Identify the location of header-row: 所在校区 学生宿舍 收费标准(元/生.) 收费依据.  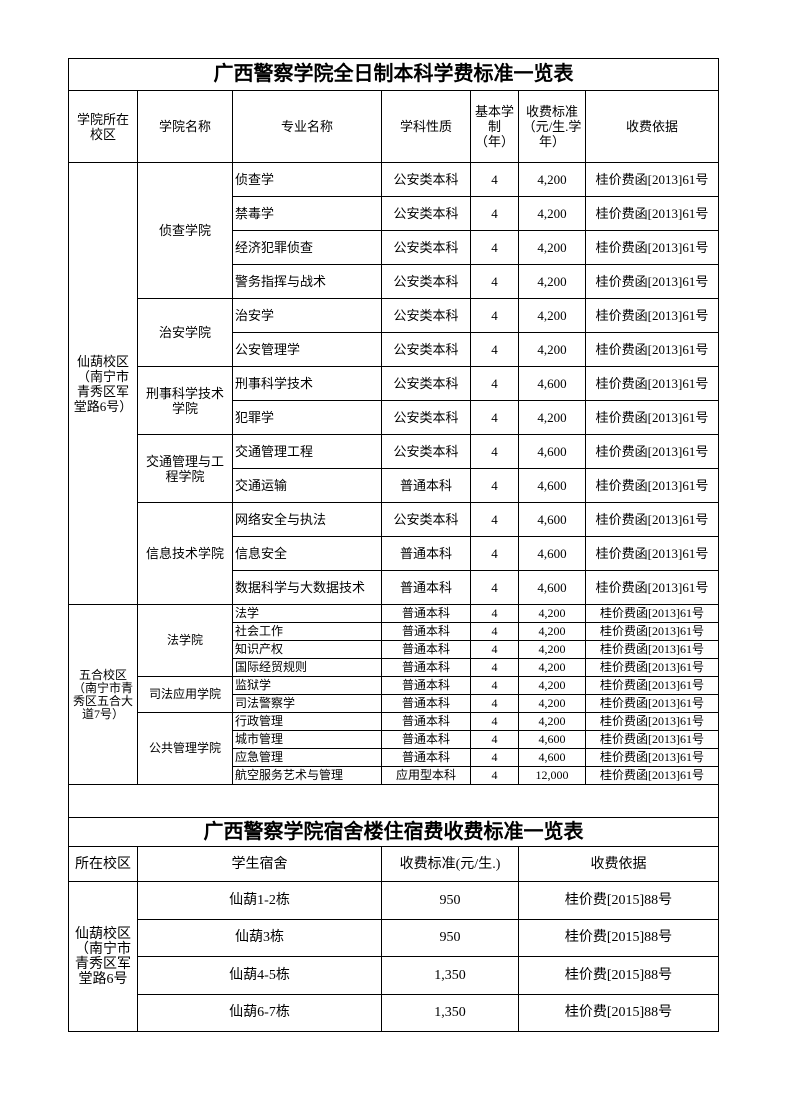
(393, 864).